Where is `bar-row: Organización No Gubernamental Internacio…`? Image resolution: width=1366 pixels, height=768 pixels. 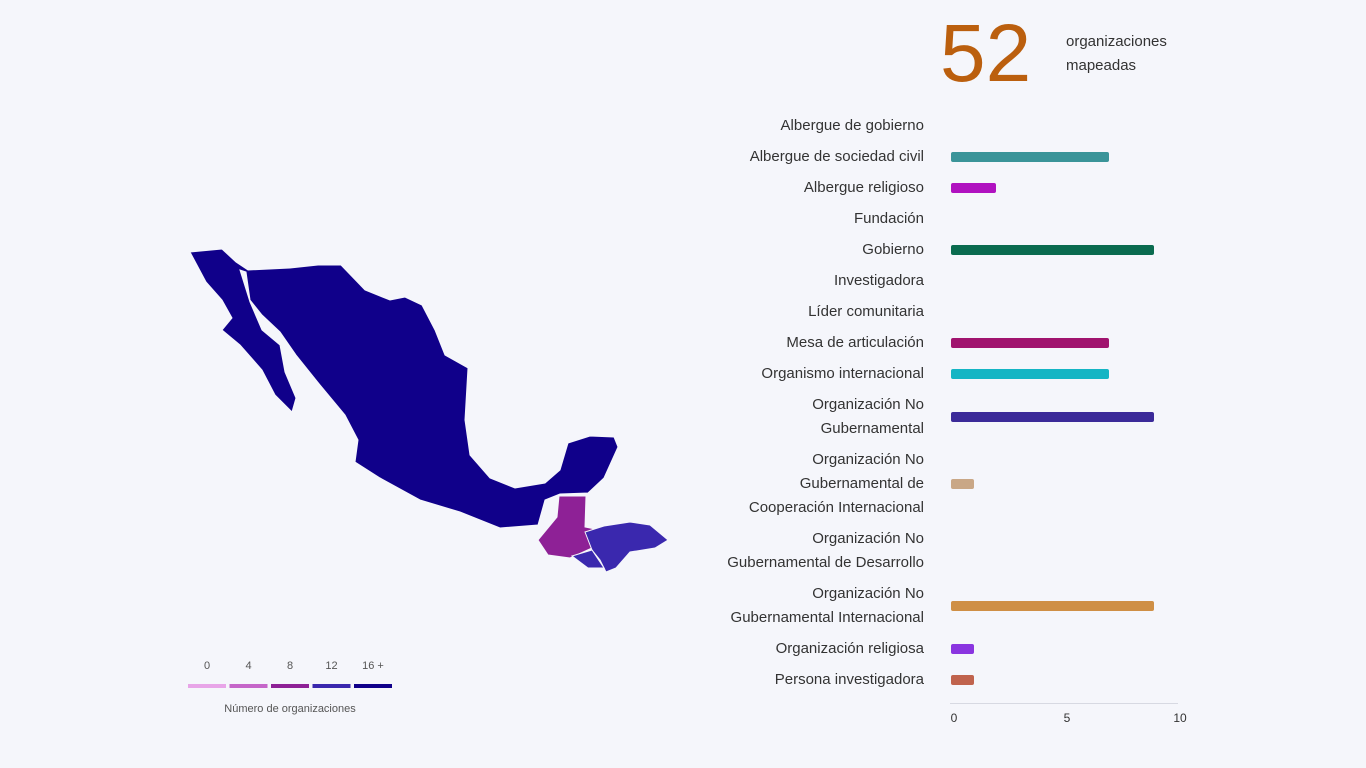 bar-row: Organización No Gubernamental Internacio… is located at coordinates (949, 605).